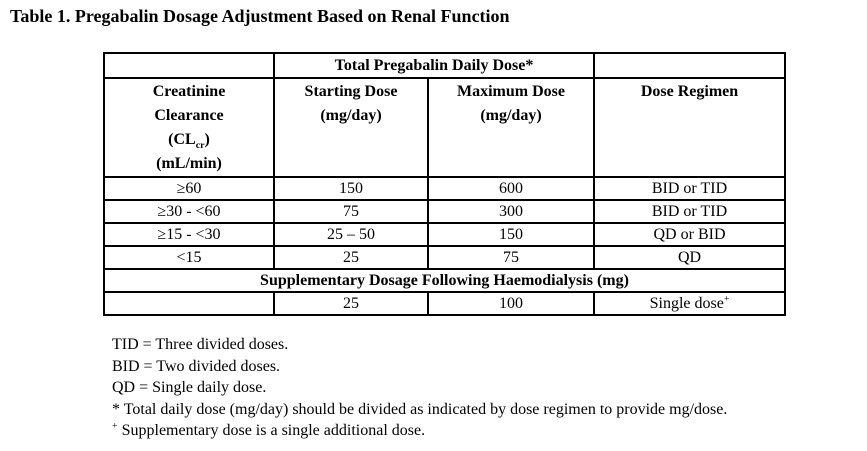  I want to click on clcr-value: ≥15 - <30, so click(189, 234).